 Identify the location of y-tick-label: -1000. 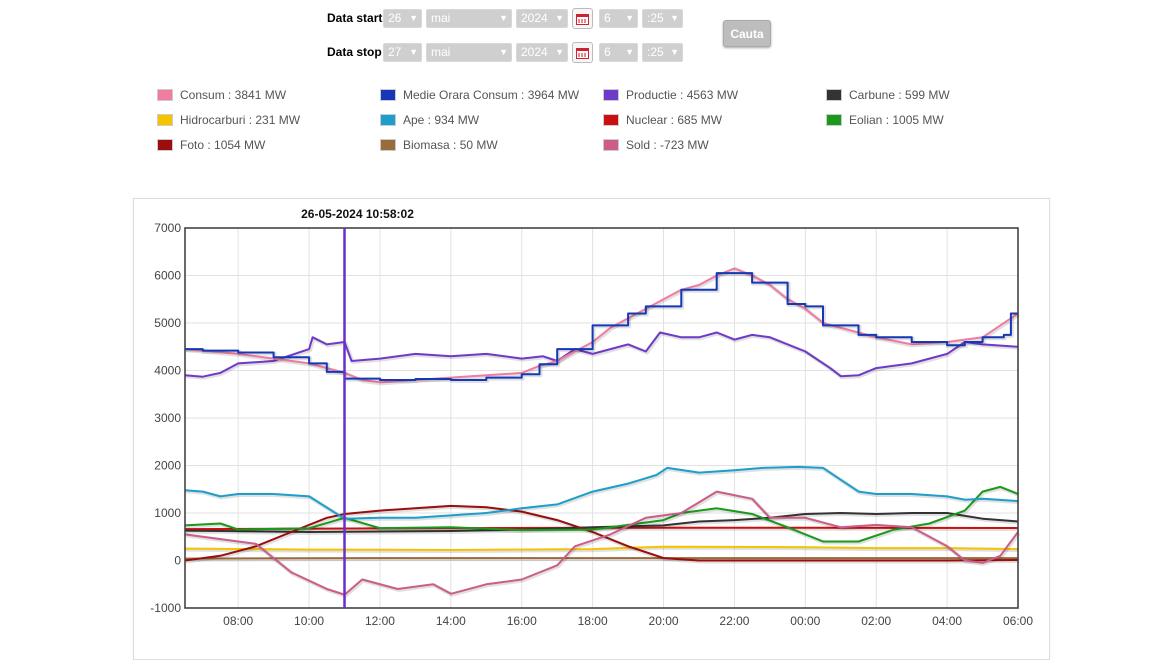
(165, 608).